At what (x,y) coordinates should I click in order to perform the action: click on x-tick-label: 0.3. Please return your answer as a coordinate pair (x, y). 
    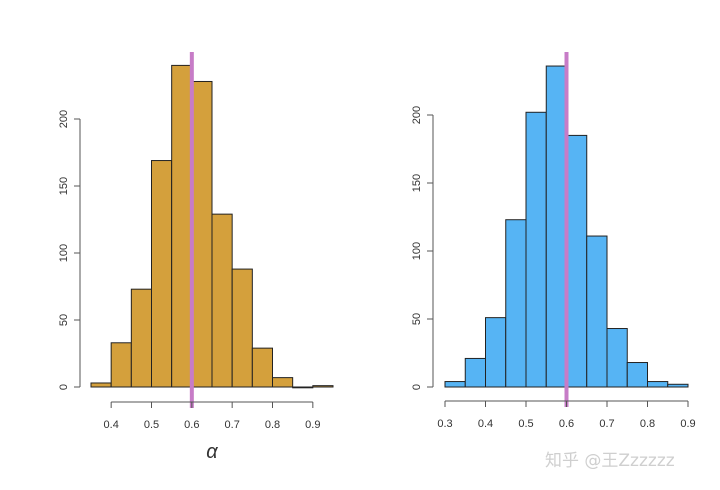
    Looking at the image, I should click on (444, 424).